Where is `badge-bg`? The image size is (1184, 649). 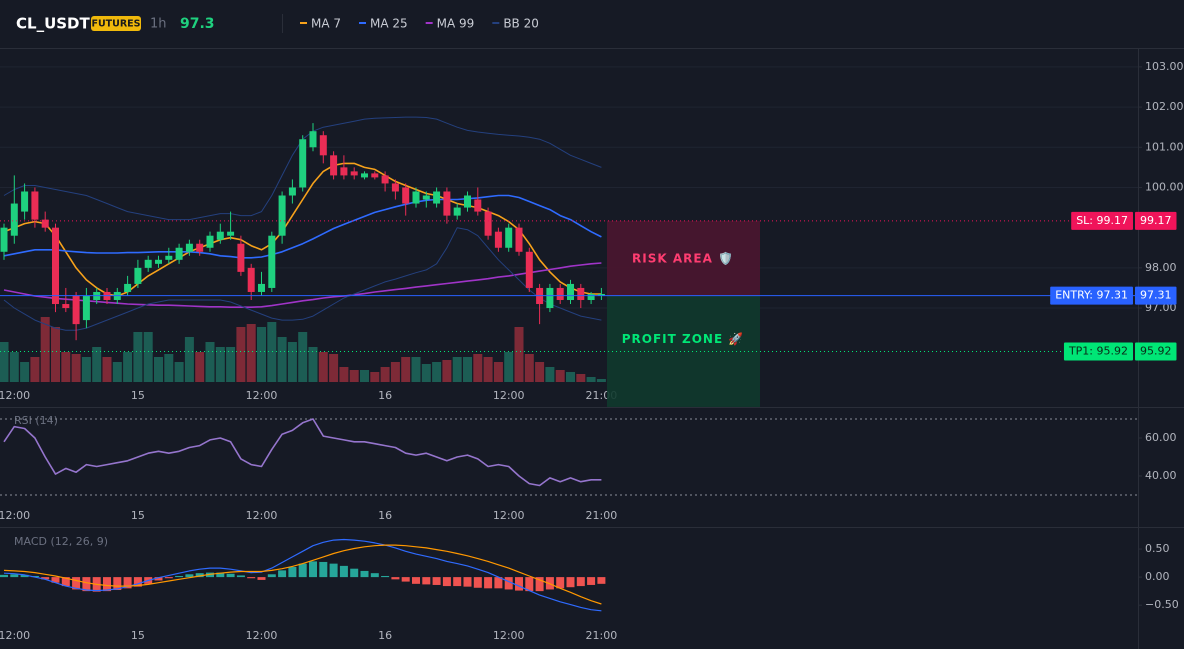 badge-bg is located at coordinates (116, 23).